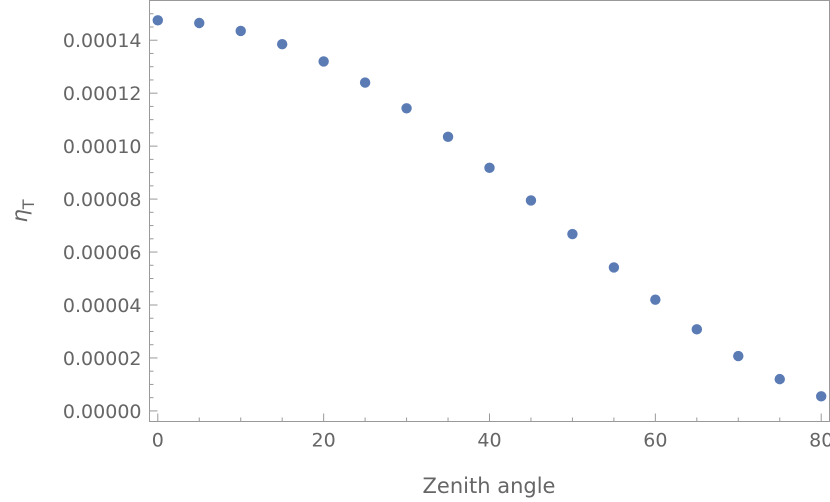 The image size is (830, 502). I want to click on y-axis-label: ηT, so click(23, 210).